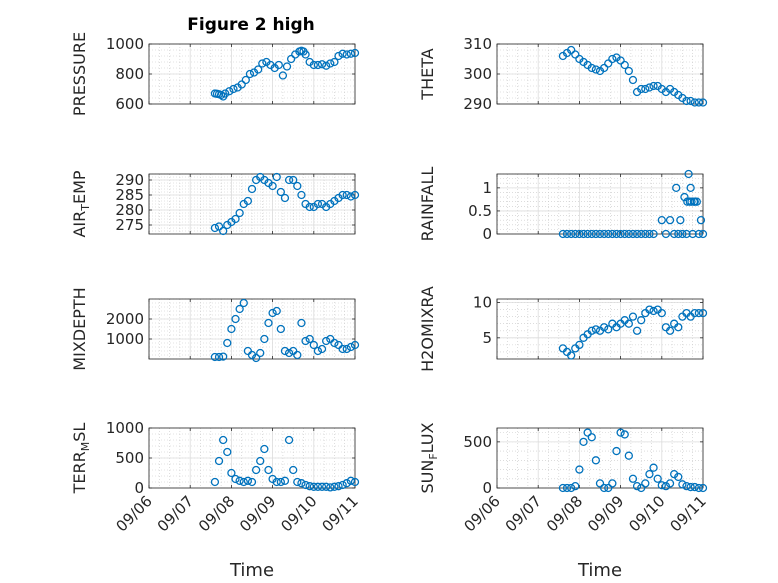 This screenshot has height=583, width=778. Describe the element at coordinates (427, 329) in the screenshot. I see `y-axis-label: H2OMIXRA` at that location.